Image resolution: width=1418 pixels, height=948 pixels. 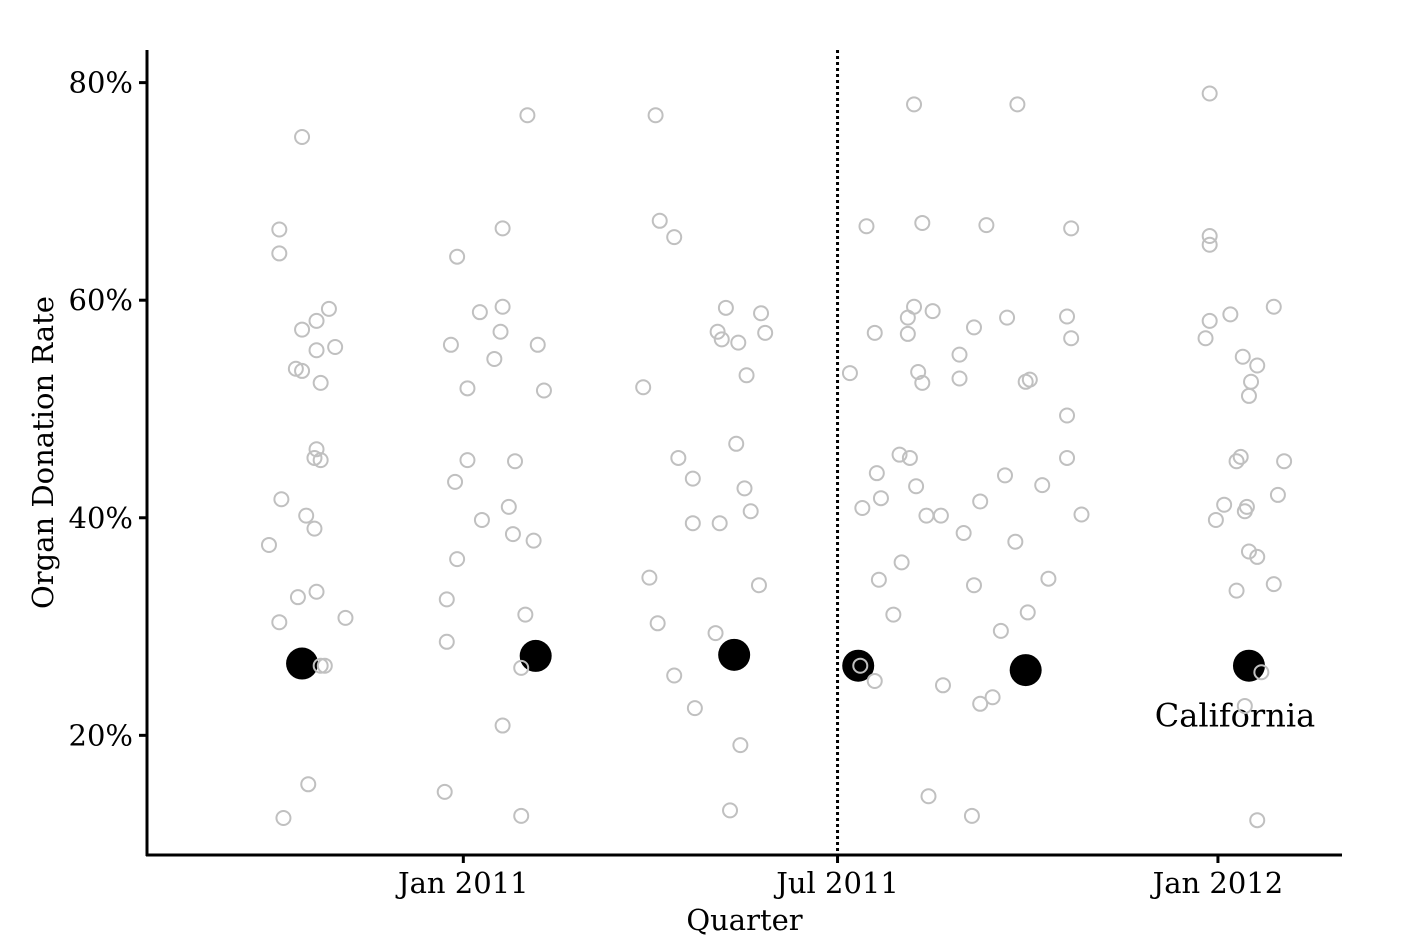 What do you see at coordinates (101, 735) in the screenshot?
I see `y-tick-label: 20%` at bounding box center [101, 735].